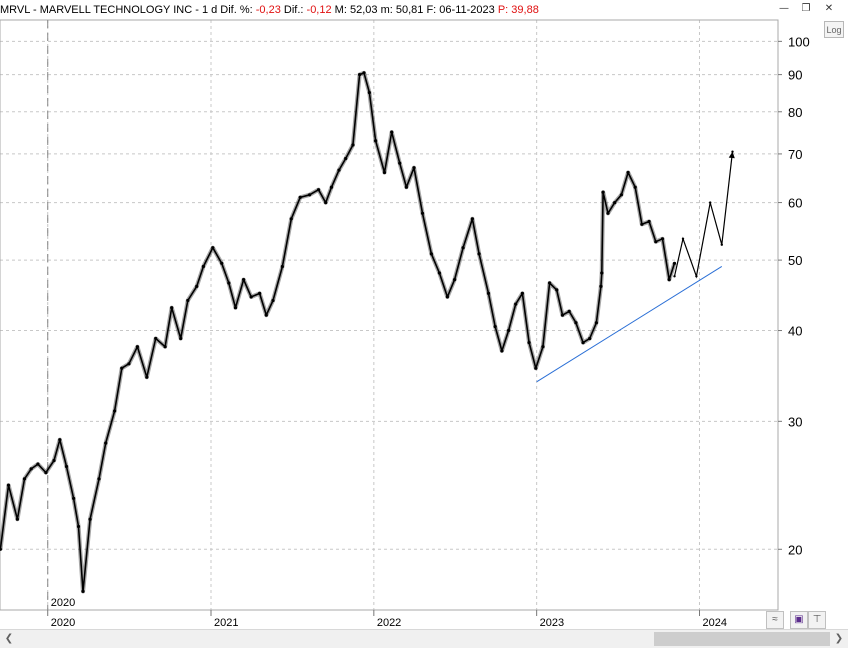 Image resolution: width=848 pixels, height=648 pixels. Describe the element at coordinates (409, 10) in the screenshot. I see `min-value: 50,81` at that location.